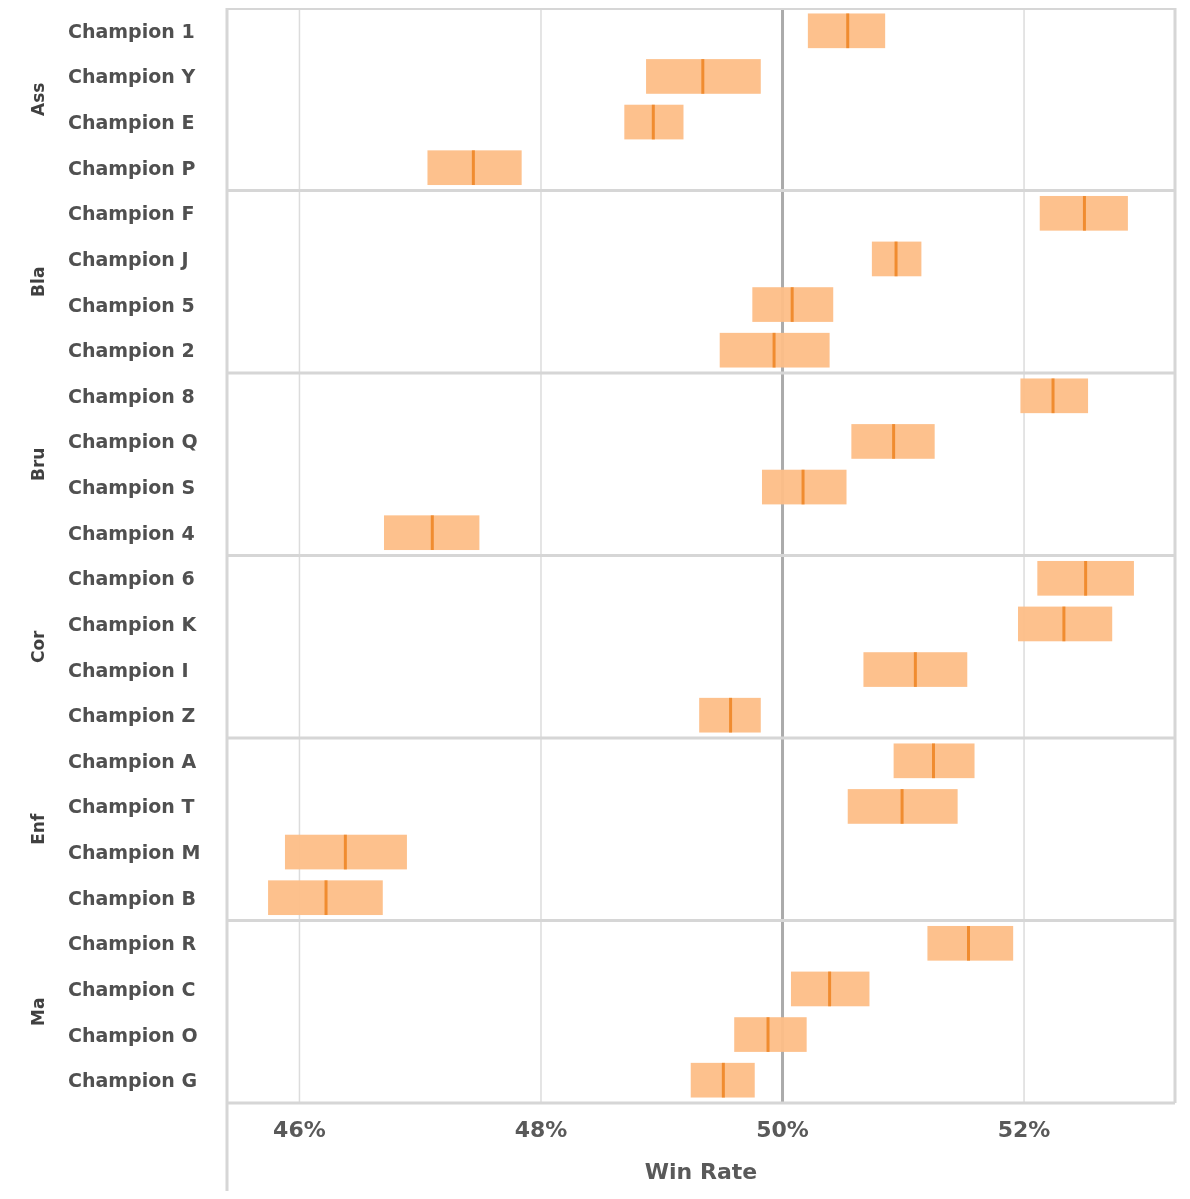  I want to click on y-tick-label: Champion R, so click(132, 943).